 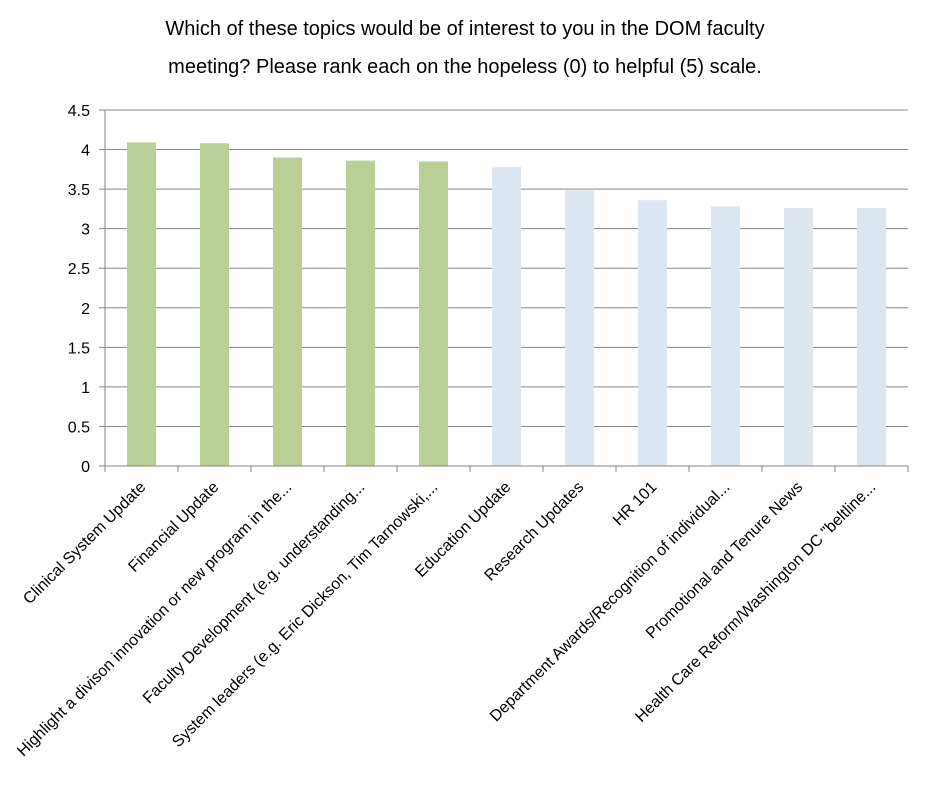 What do you see at coordinates (79, 269) in the screenshot?
I see `y-tick-label: 2.5` at bounding box center [79, 269].